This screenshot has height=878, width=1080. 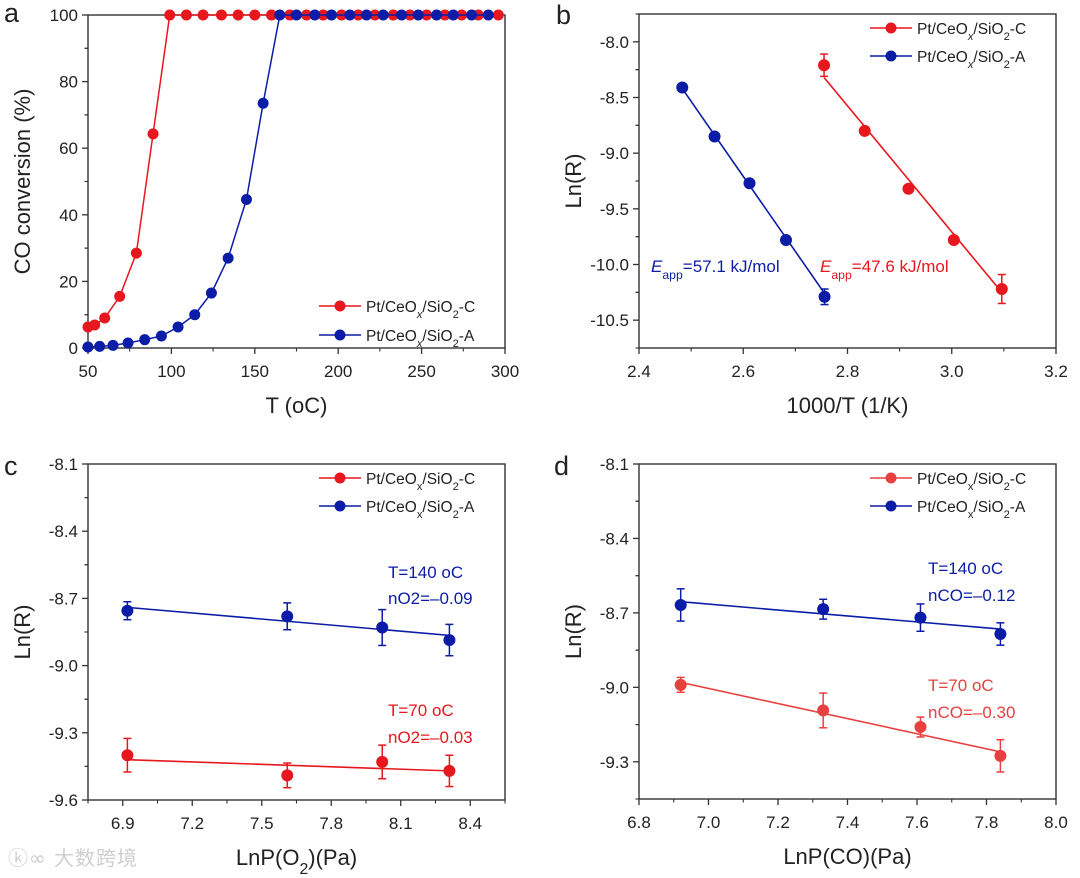 I want to click on fit-line, so click(x=840, y=717).